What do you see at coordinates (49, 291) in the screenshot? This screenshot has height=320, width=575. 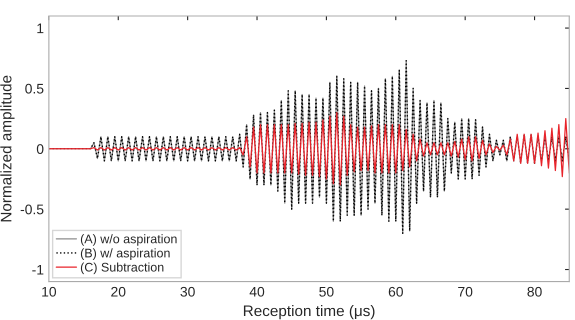 I see `x-tick-label: 10` at bounding box center [49, 291].